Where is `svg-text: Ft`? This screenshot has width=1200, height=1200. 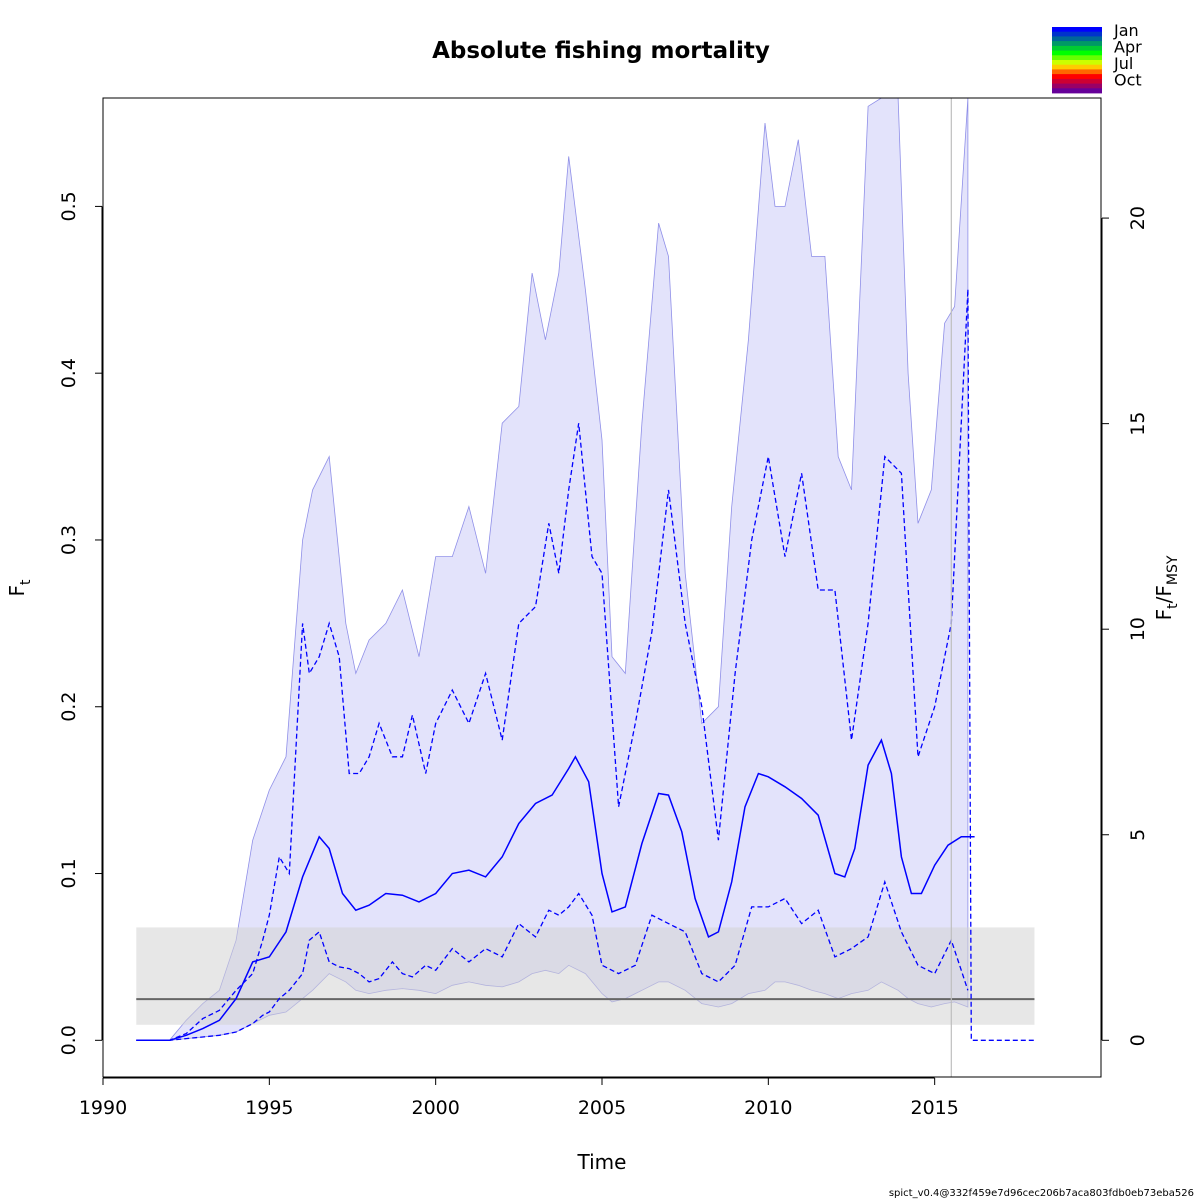
svg-text: Ft is located at coordinates (19, 588).